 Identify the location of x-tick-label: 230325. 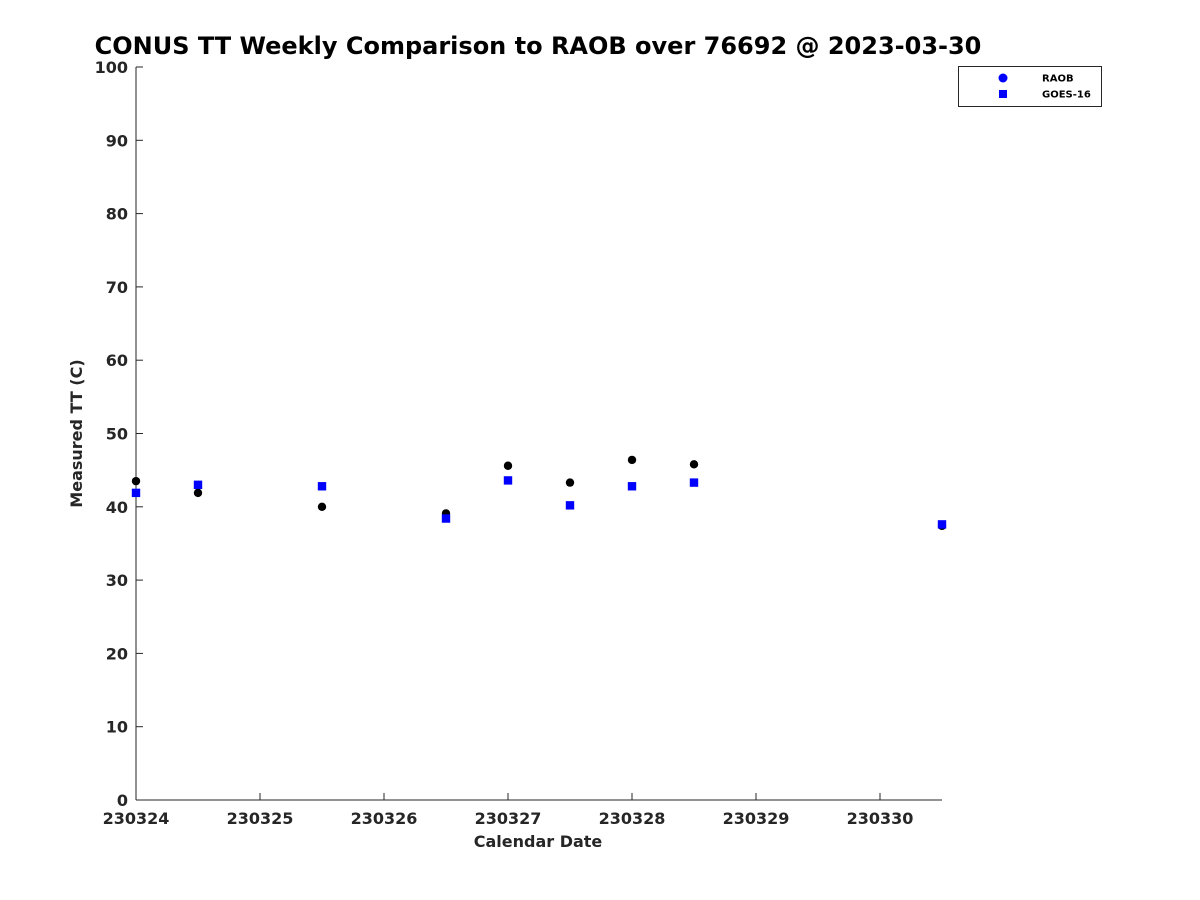
(260, 818).